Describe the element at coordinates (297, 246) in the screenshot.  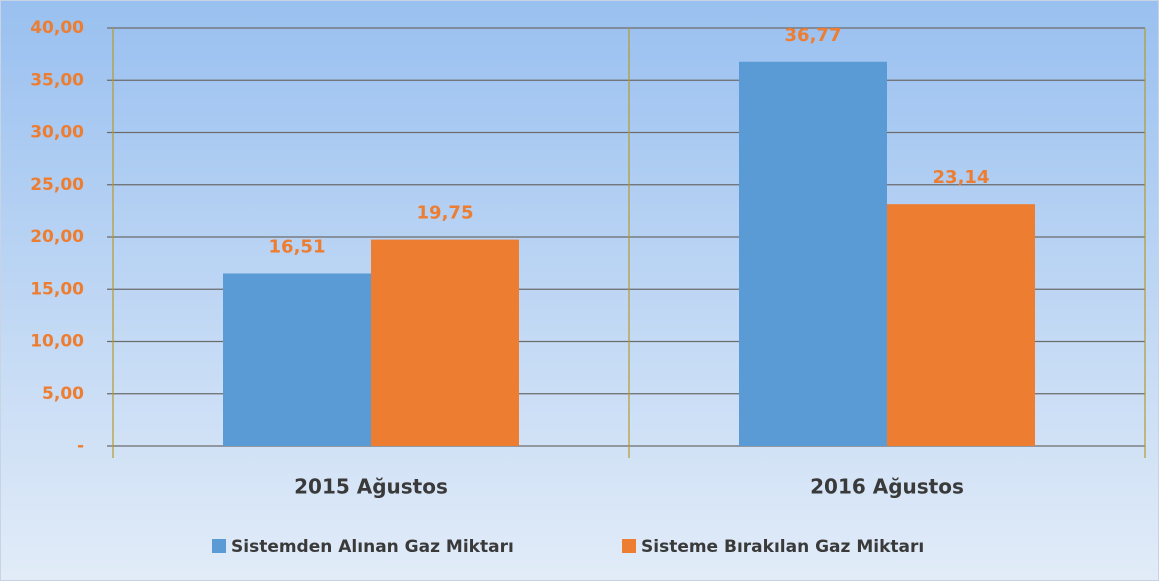
I see `value-label: 16,51` at that location.